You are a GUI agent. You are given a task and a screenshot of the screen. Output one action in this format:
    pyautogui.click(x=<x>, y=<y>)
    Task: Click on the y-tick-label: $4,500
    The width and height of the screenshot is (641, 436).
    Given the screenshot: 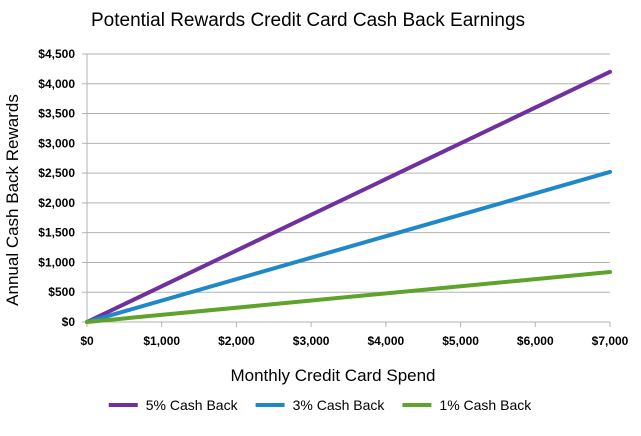 What is the action you would take?
    pyautogui.click(x=56, y=54)
    